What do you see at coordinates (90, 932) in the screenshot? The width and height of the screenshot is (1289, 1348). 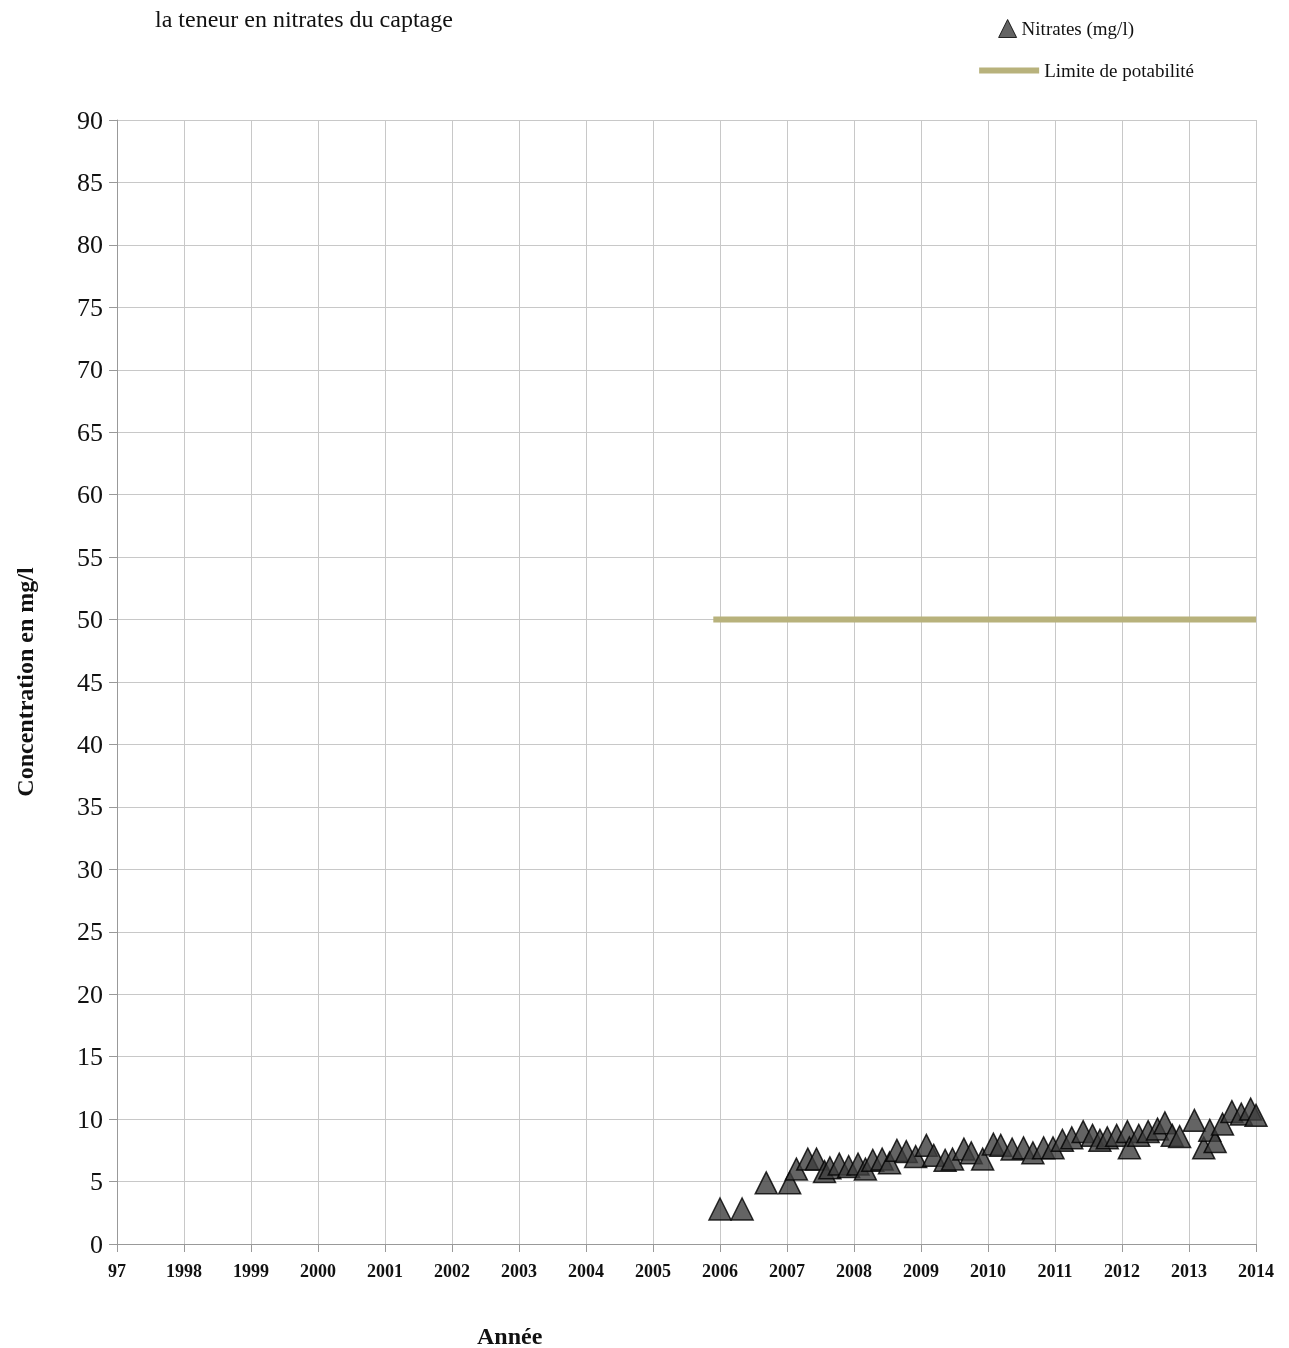 I see `y-tick-label: 25` at bounding box center [90, 932].